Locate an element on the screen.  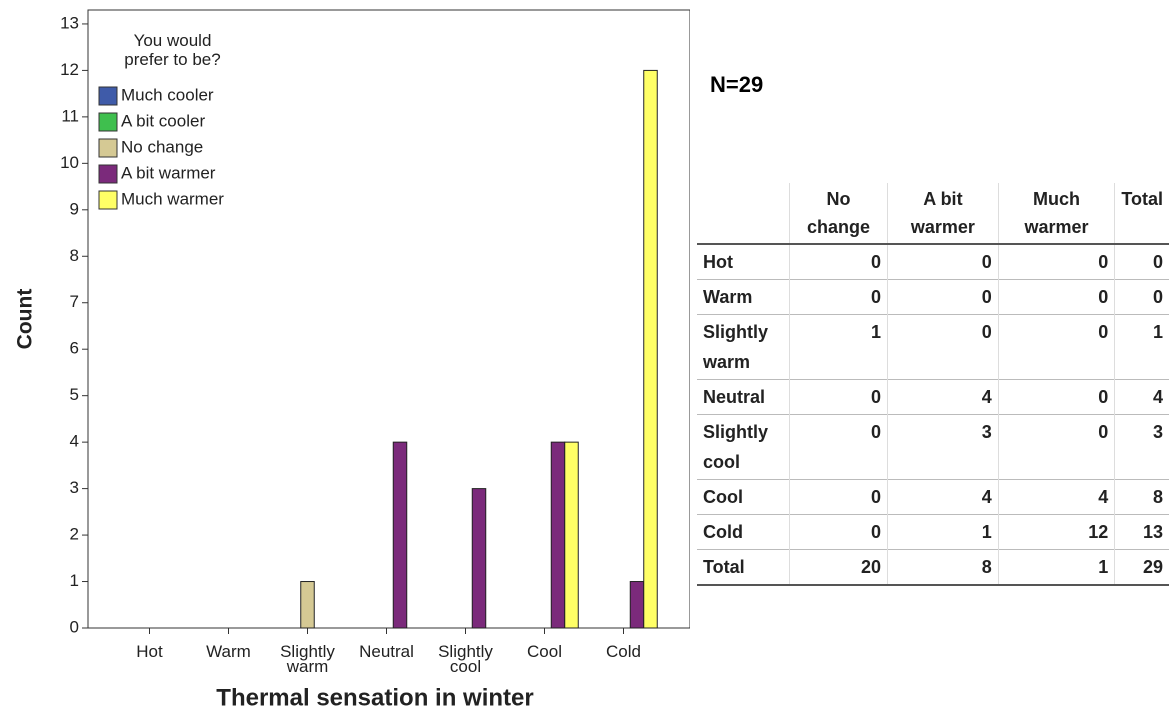
row-header: Cold is located at coordinates (743, 532).